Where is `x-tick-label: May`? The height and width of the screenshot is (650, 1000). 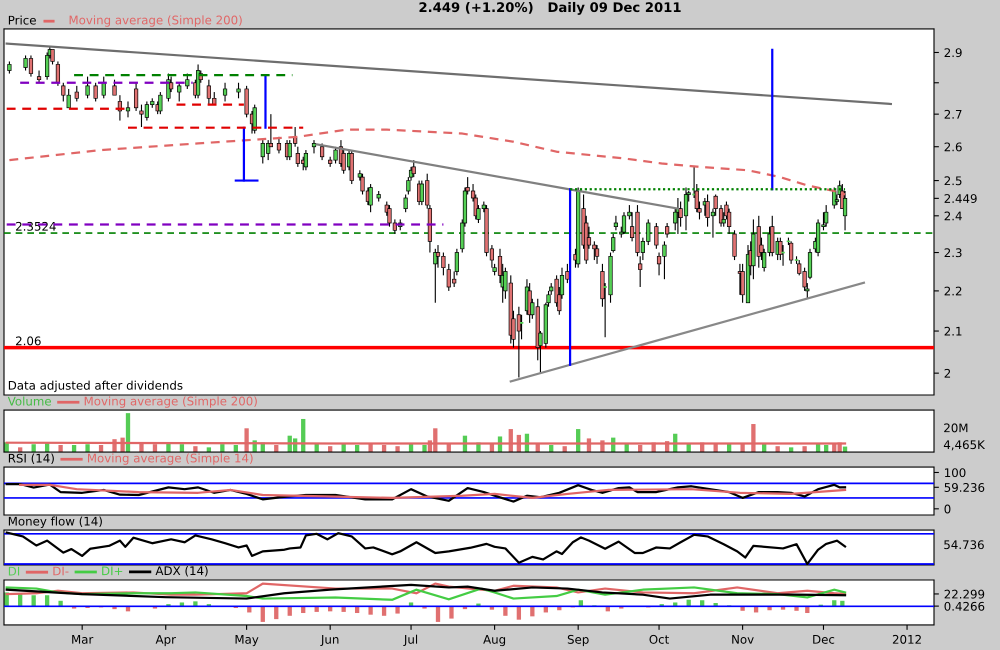 x-tick-label: May is located at coordinates (247, 640).